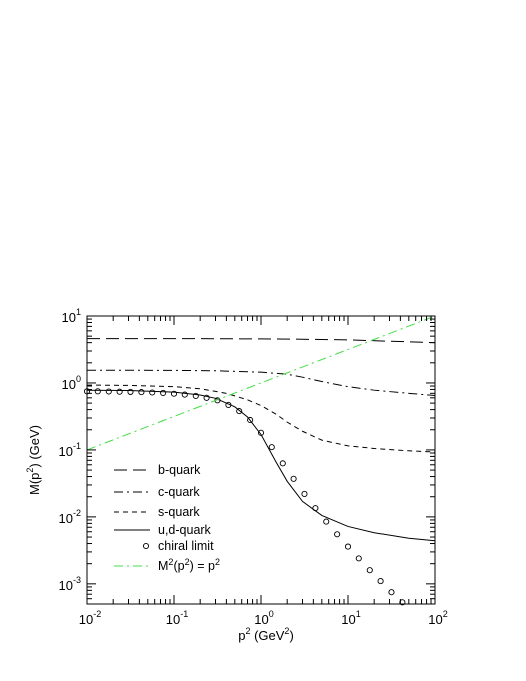 The width and height of the screenshot is (526, 681). Describe the element at coordinates (71, 383) in the screenshot. I see `y-tick-label: 10⁰` at that location.